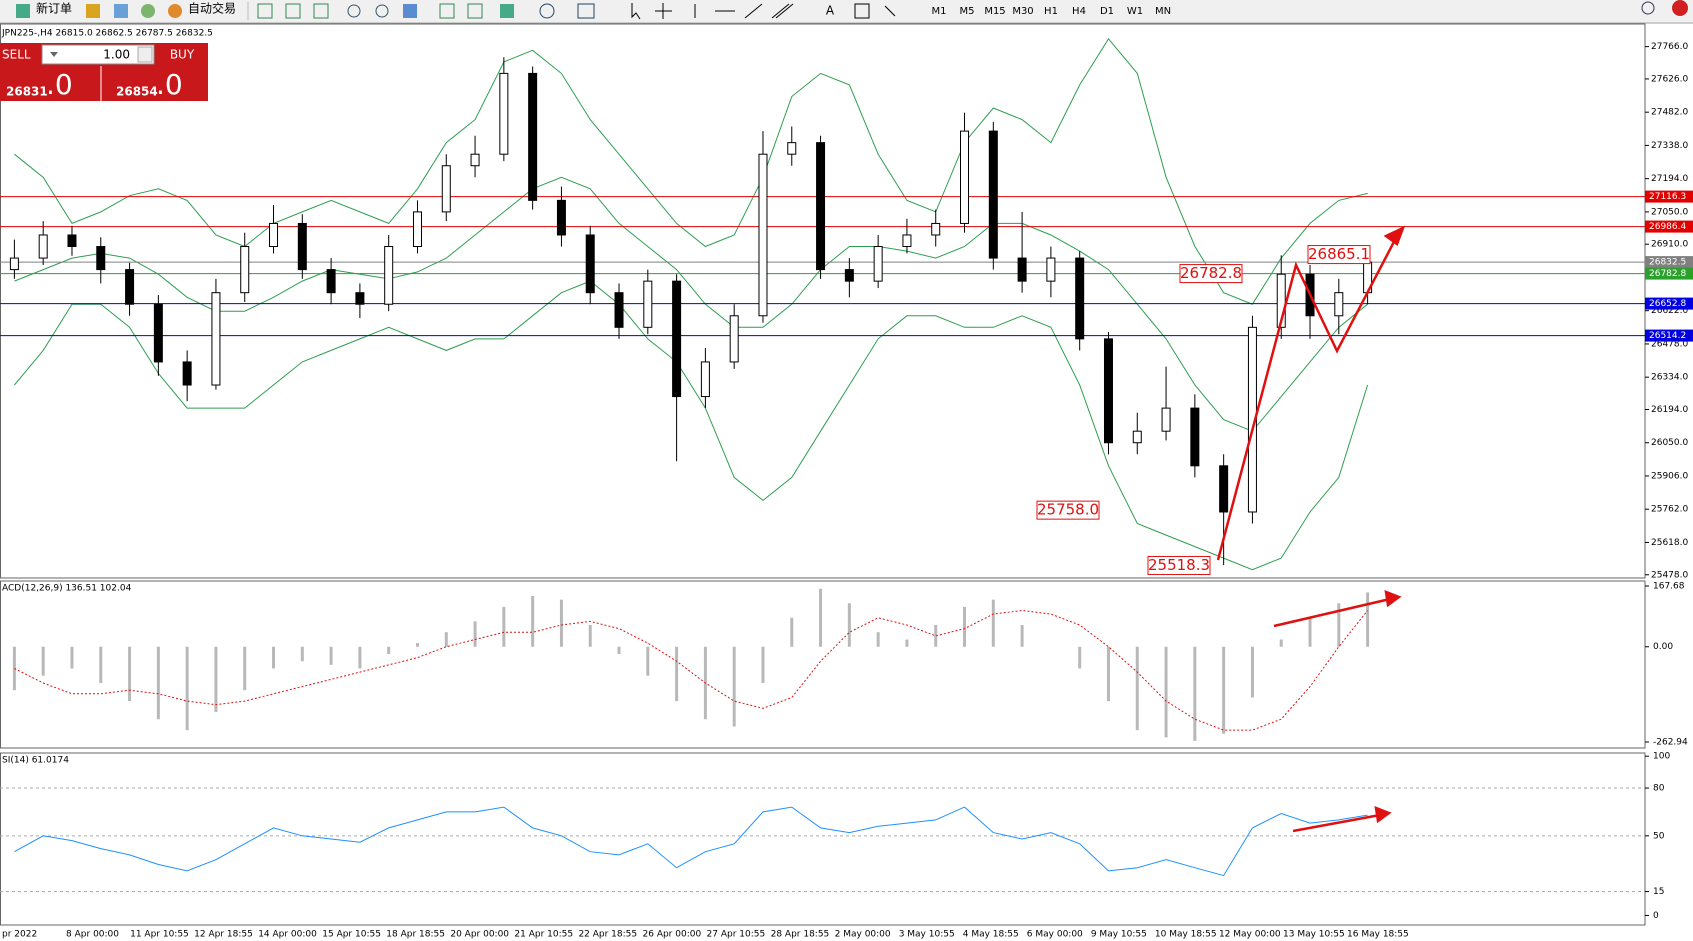 This screenshot has width=1693, height=941. Describe the element at coordinates (547, 11) in the screenshot. I see `periods` at that location.